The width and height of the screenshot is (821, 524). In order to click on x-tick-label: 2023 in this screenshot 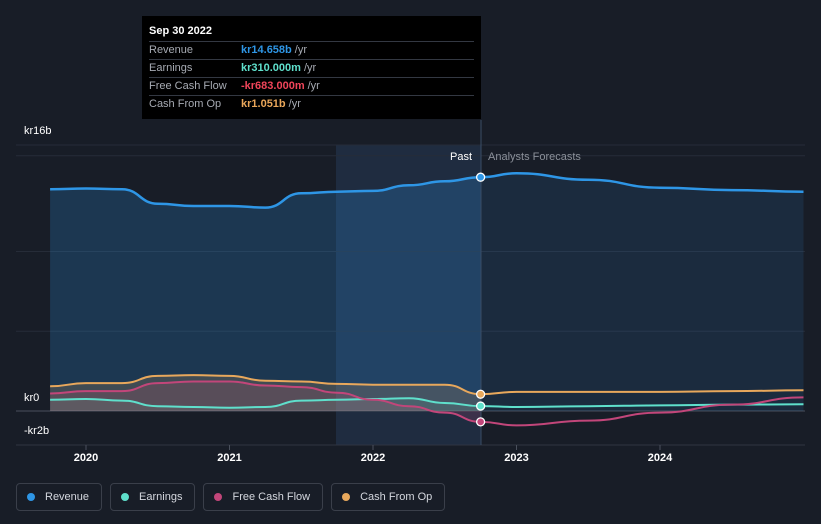, I will do `click(516, 458)`.